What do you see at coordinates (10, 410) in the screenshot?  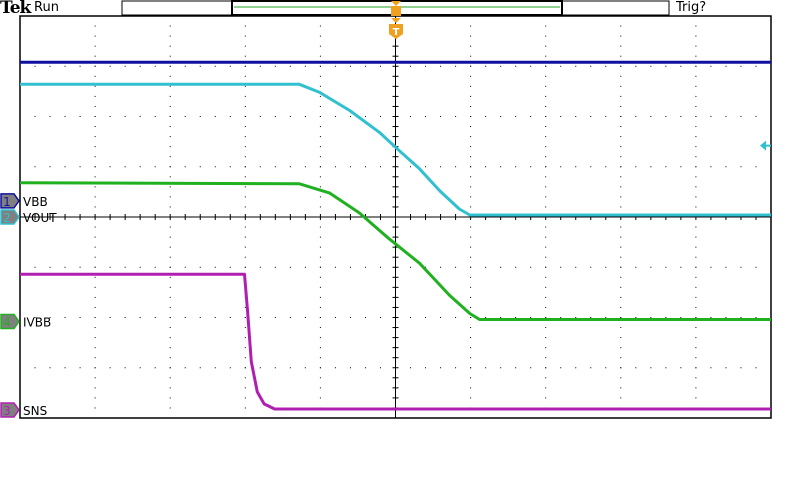 I see `channel-marker-icon` at bounding box center [10, 410].